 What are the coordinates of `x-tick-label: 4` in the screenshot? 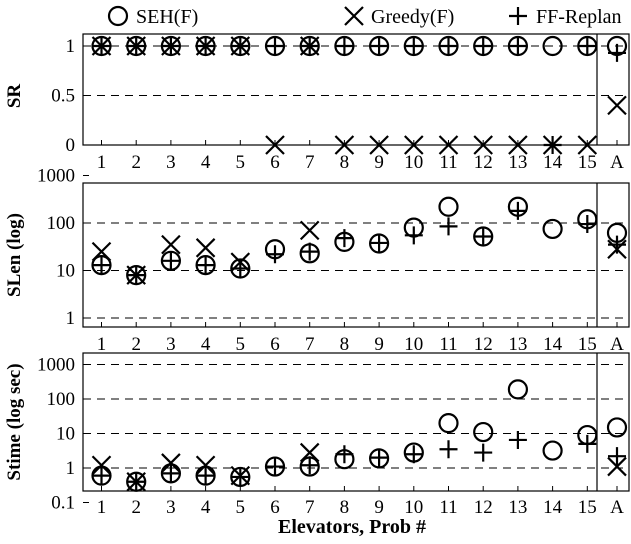 It's located at (206, 344).